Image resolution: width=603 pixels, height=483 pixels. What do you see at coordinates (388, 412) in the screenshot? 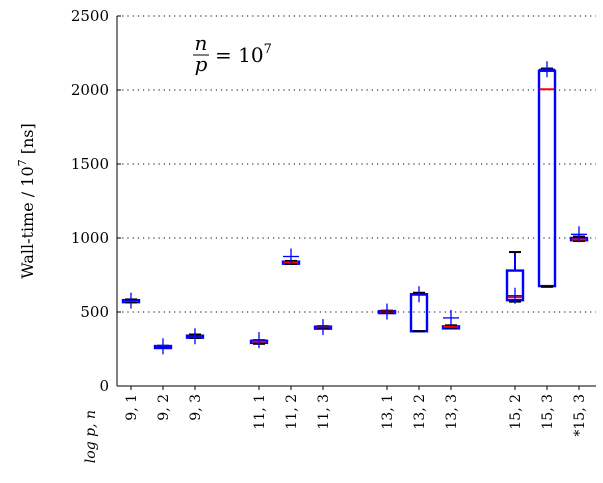
I see `x-tick-label-13-1: 13, 1` at bounding box center [388, 412].